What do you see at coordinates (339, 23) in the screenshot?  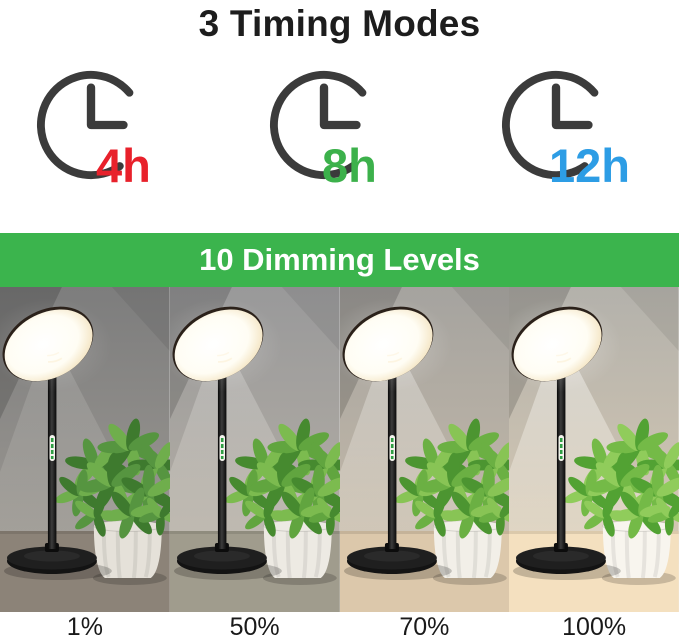 I see `timing-title: 3 Timing Modes` at bounding box center [339, 23].